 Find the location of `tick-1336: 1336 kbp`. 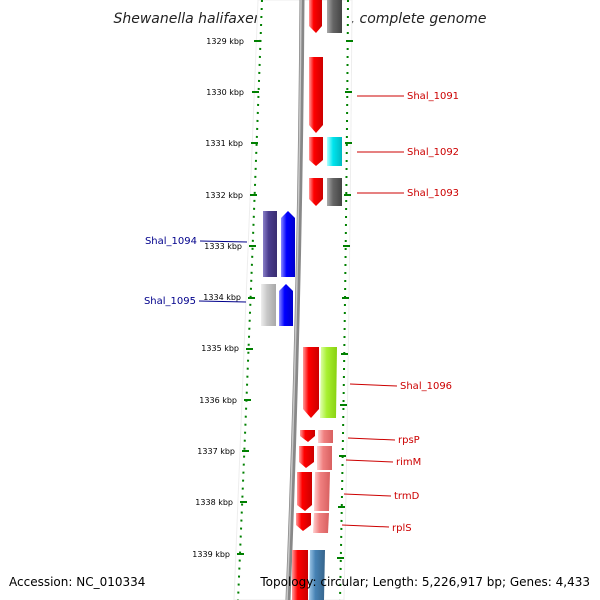

tick-1336: 1336 kbp is located at coordinates (225, 400).